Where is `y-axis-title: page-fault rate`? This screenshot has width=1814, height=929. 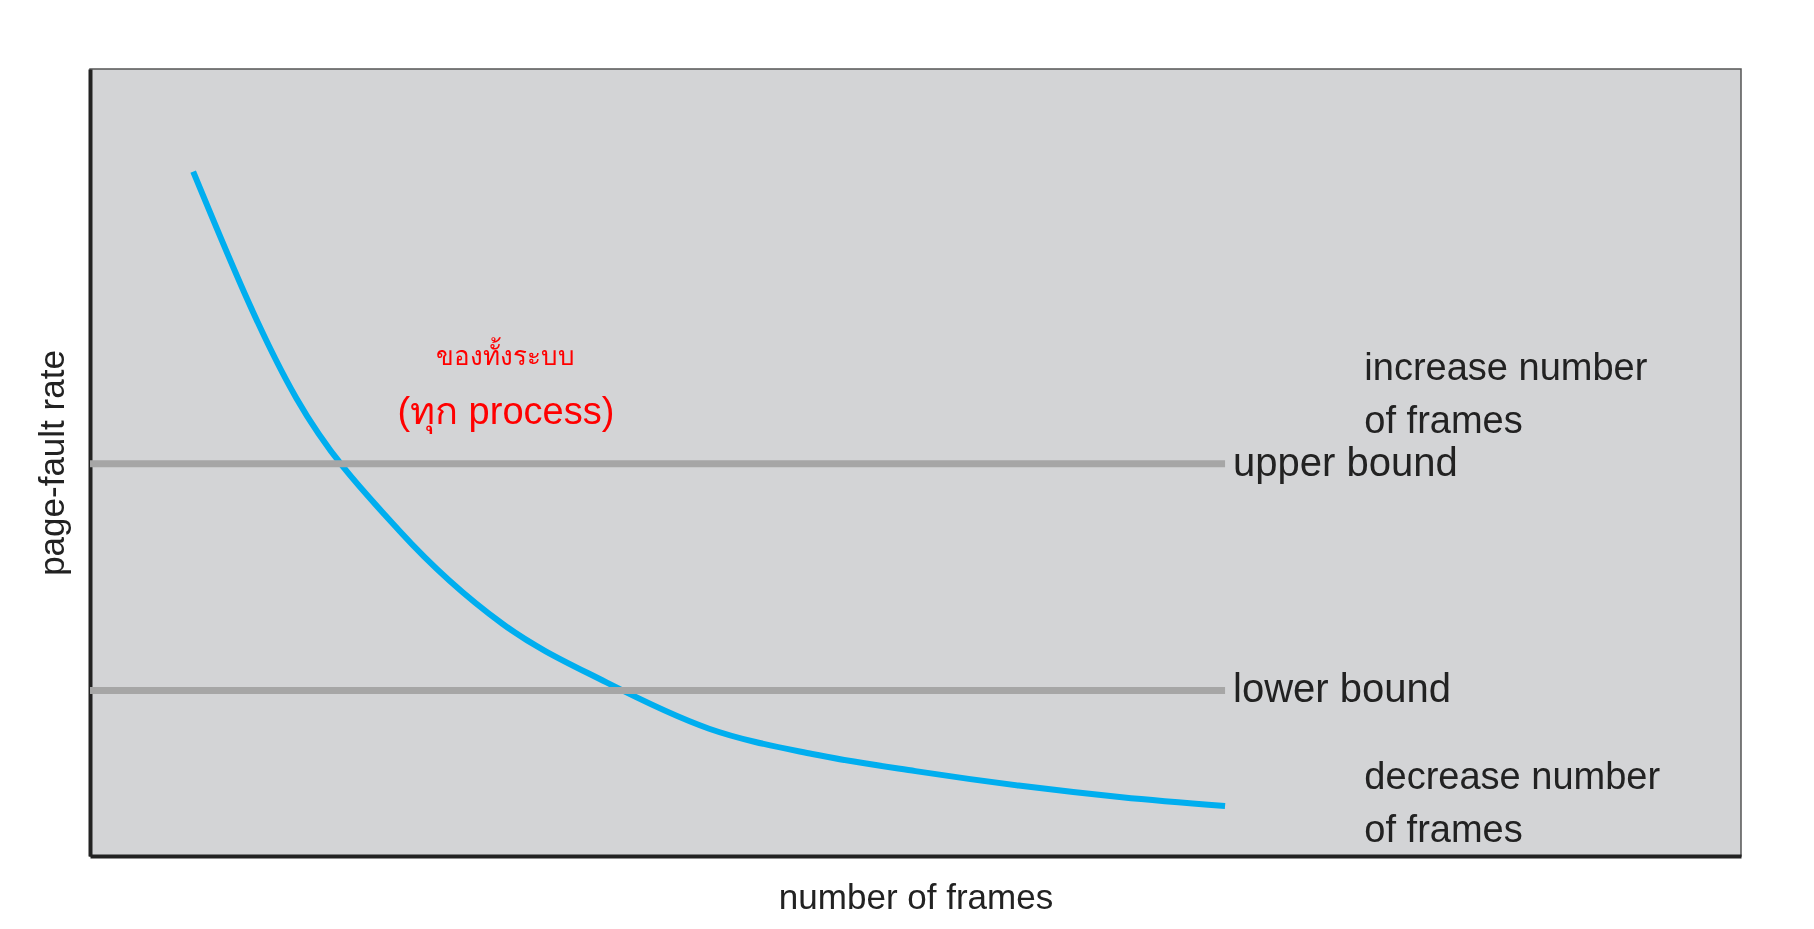
y-axis-title: page-fault rate is located at coordinates (51, 463).